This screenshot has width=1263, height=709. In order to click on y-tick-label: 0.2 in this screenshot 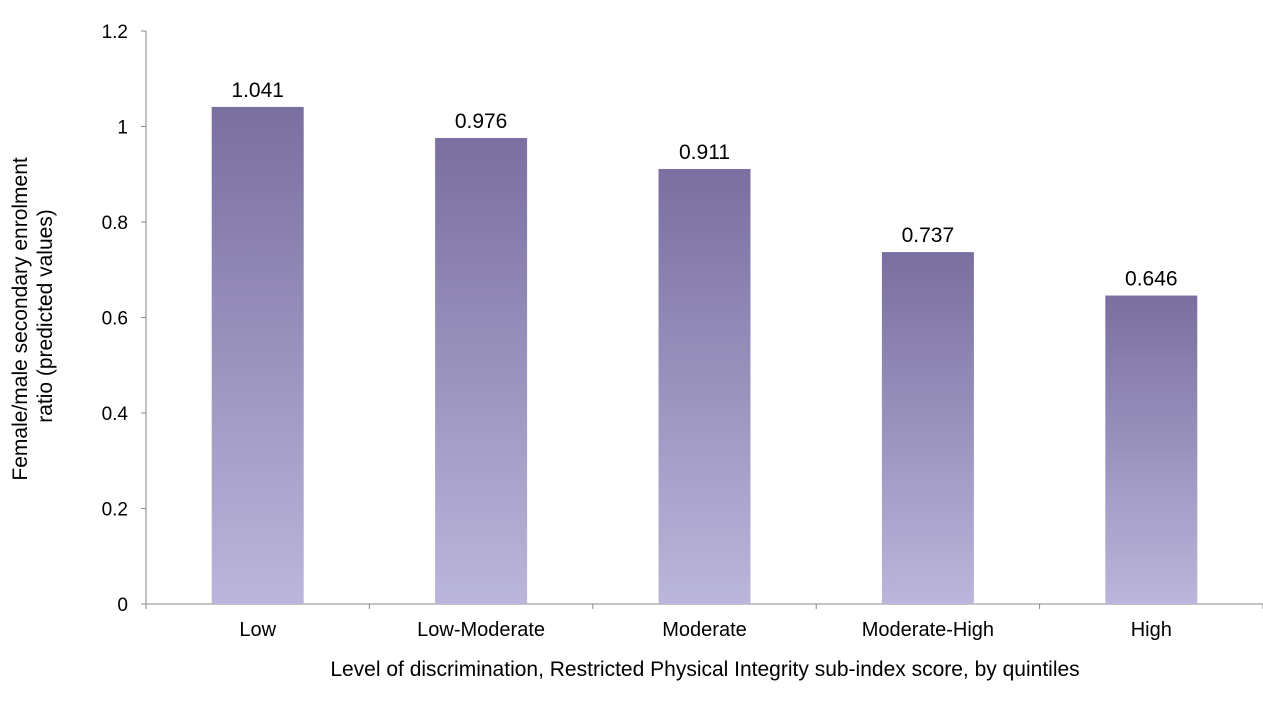, I will do `click(115, 510)`.